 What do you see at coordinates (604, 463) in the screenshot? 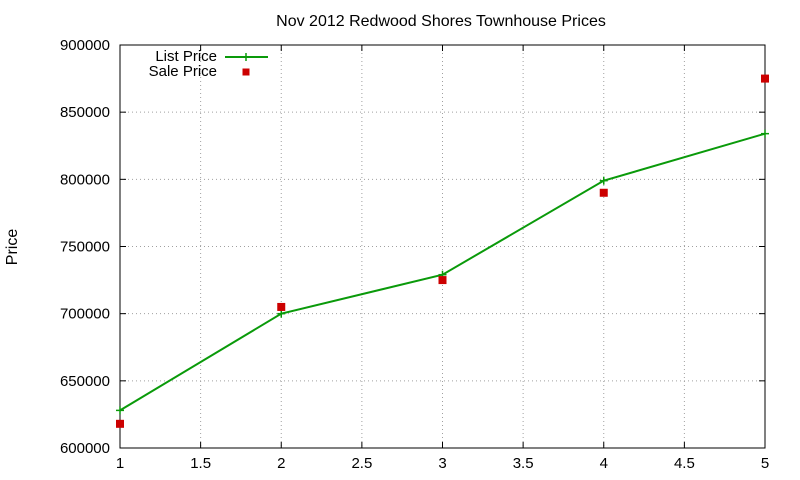
I see `x-tick-label: 4` at bounding box center [604, 463].